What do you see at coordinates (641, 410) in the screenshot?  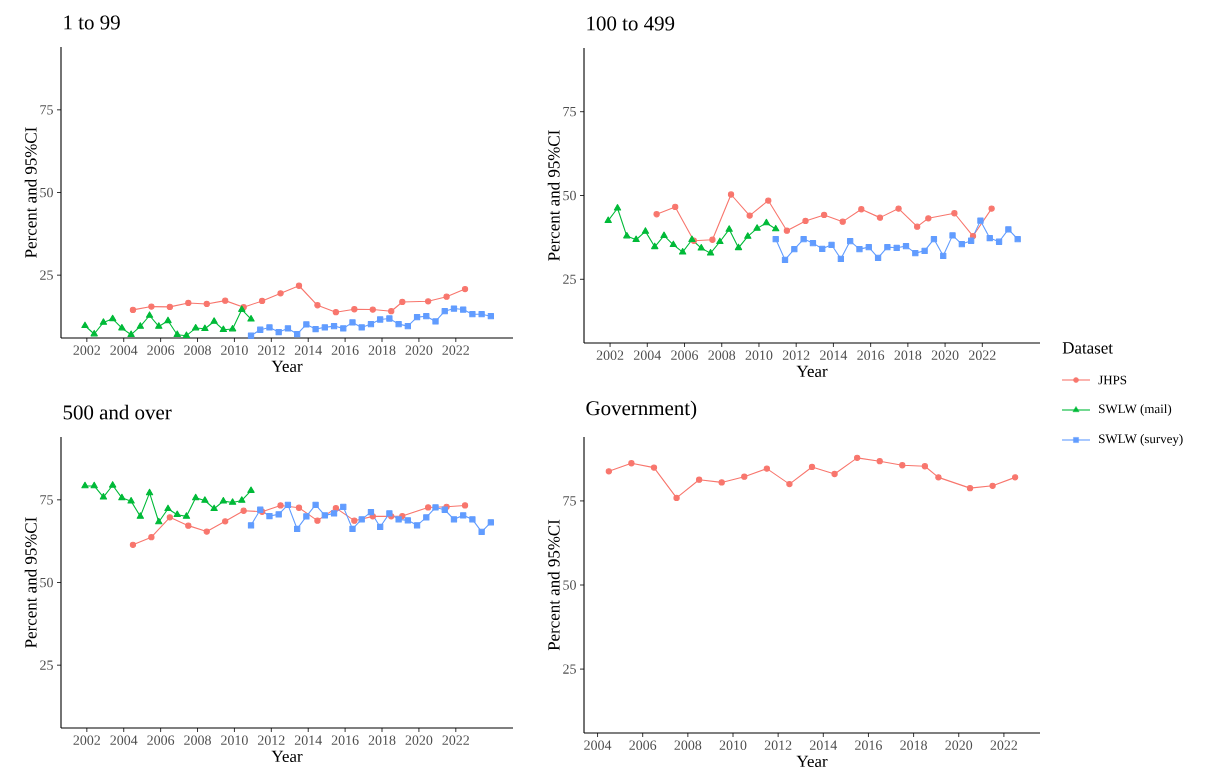 I see `chart-title: Government)` at bounding box center [641, 410].